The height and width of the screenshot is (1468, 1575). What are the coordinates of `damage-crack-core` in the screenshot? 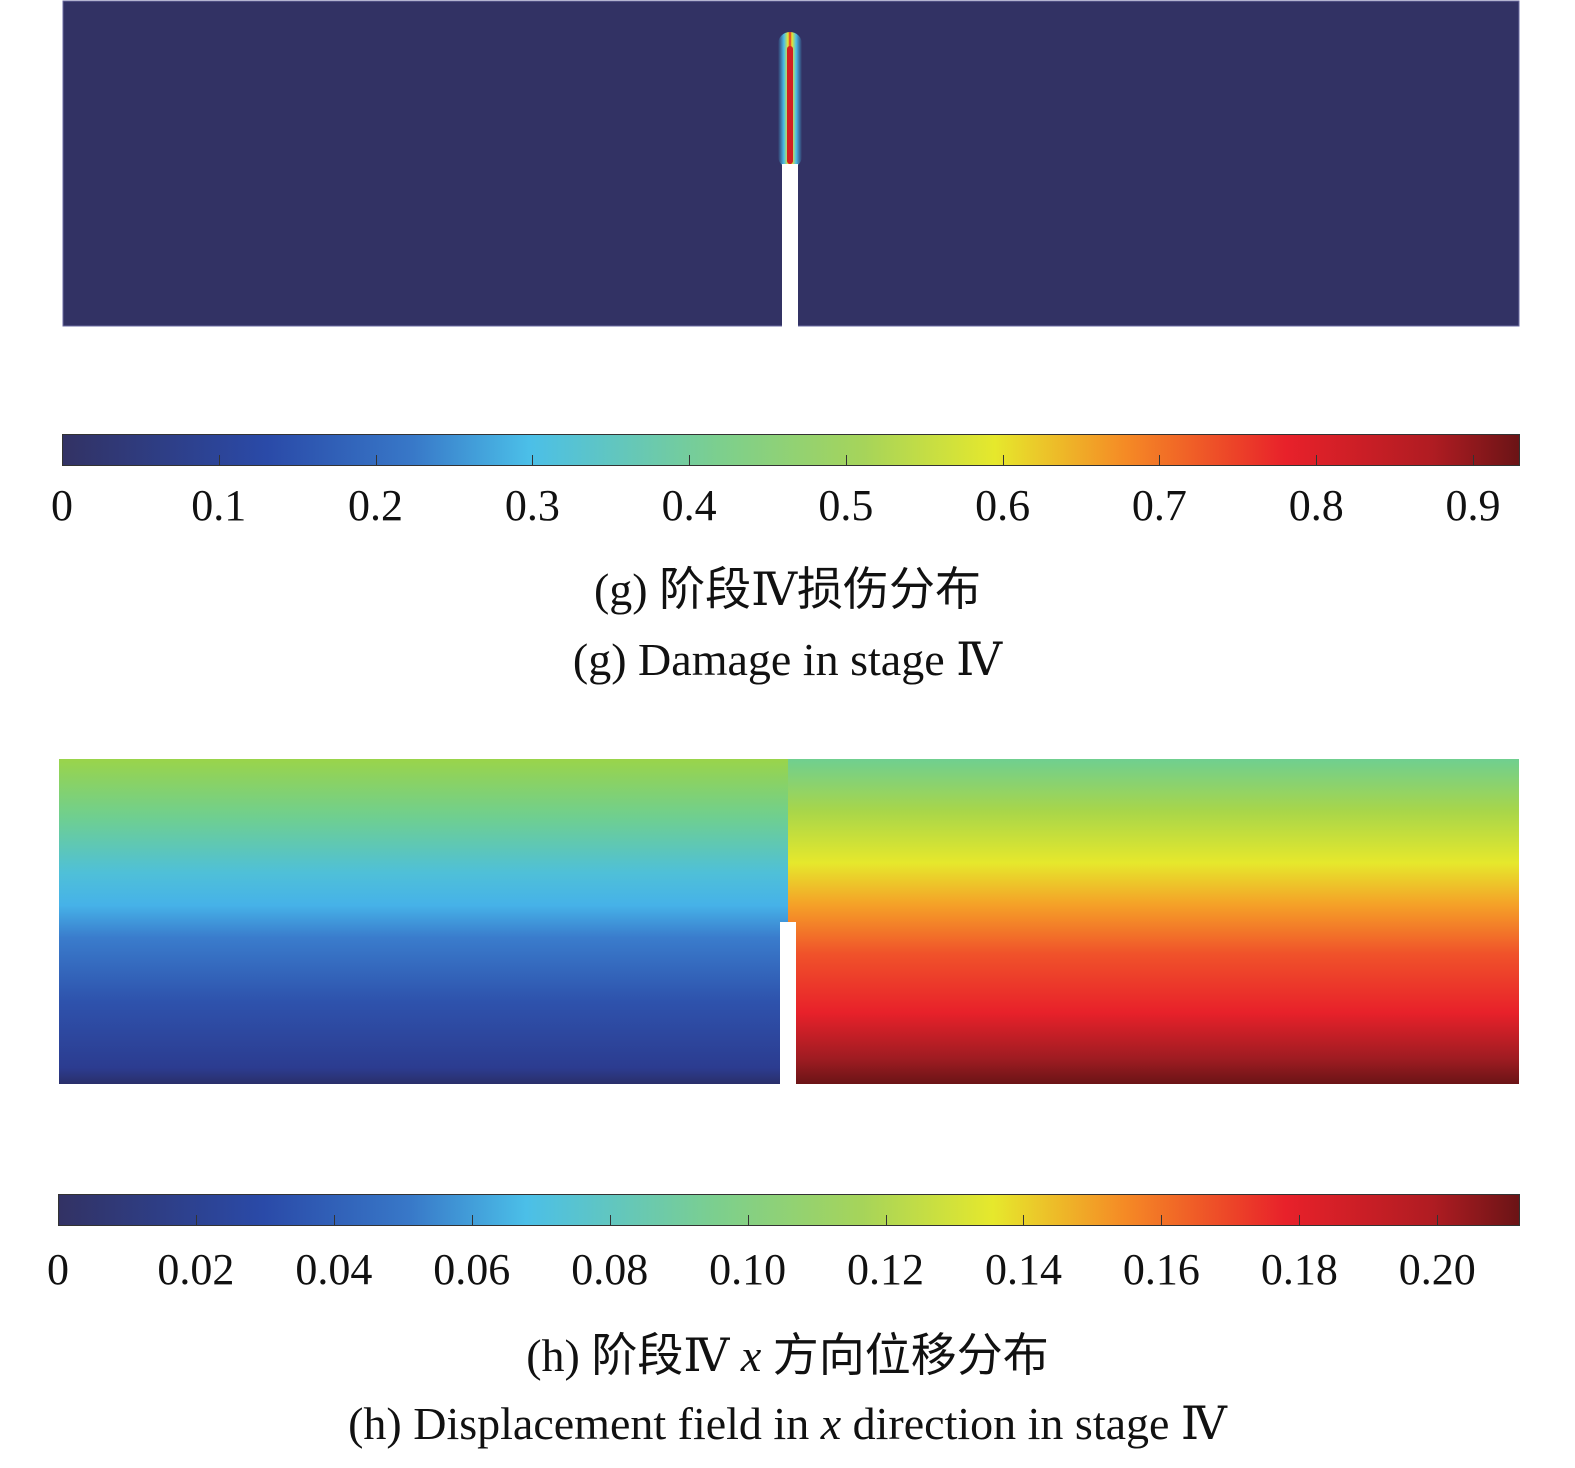 It's located at (790, 105).